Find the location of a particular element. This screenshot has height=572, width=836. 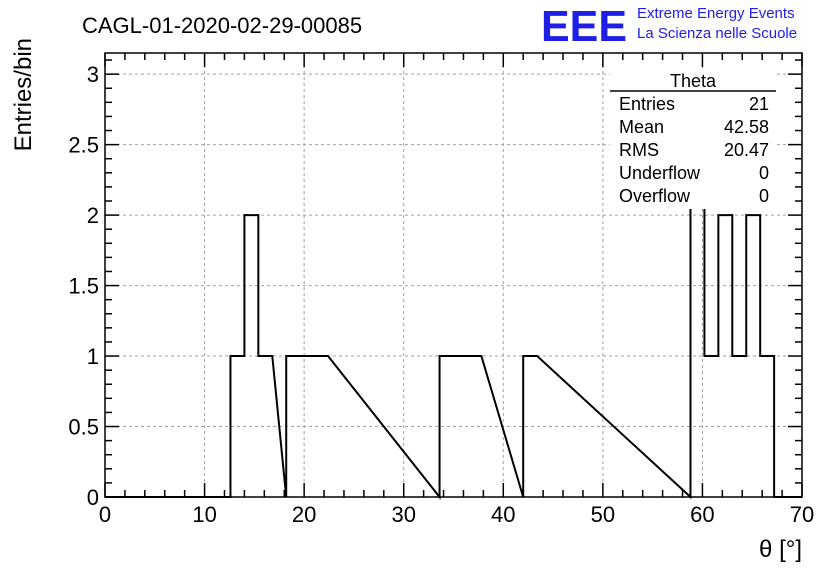

y-tick-labels: 0 0.5 1 1.5 2 2.5 3 is located at coordinates (83, 286).